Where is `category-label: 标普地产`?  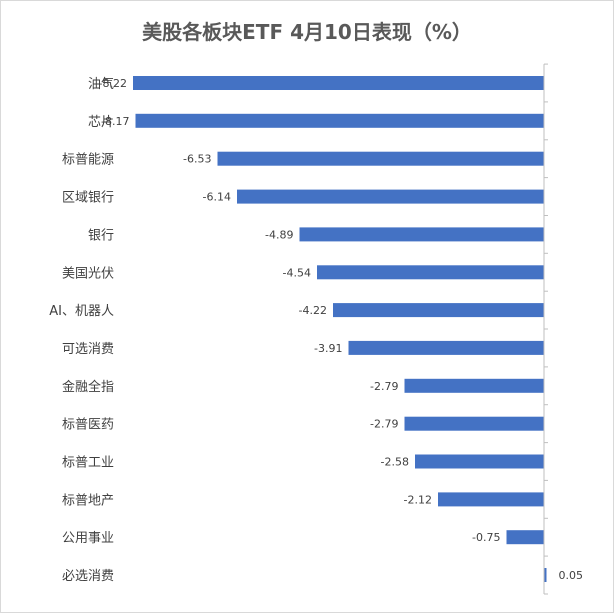
category-label: 标普地产 is located at coordinates (88, 500).